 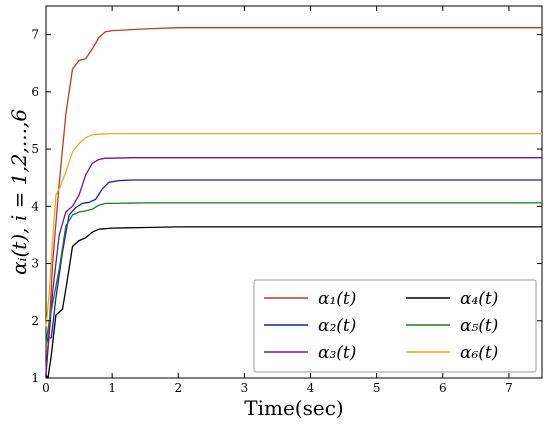 What do you see at coordinates (35, 321) in the screenshot?
I see `y-tick-label: 2` at bounding box center [35, 321].